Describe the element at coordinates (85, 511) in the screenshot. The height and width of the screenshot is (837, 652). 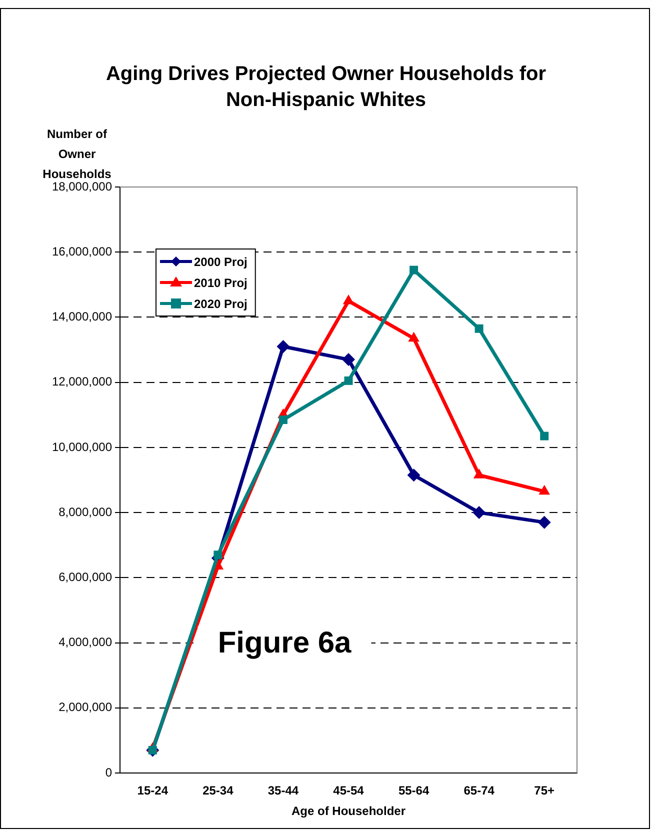
I see `y-tick-label: 8,000,000` at that location.